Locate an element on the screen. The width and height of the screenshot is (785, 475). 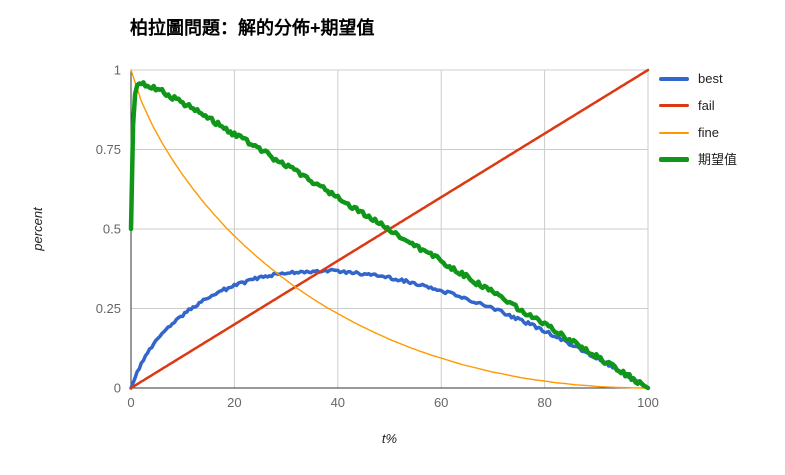
legend-item-fine: fine is located at coordinates (698, 132).